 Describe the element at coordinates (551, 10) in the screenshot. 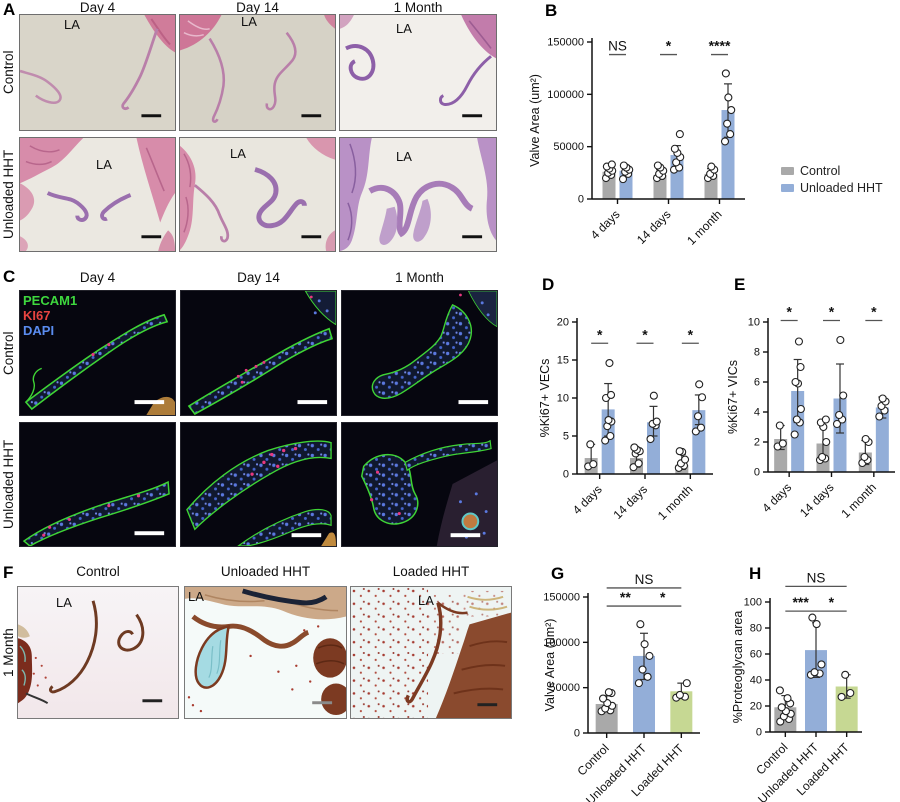

I see `panel-label-b: B` at that location.